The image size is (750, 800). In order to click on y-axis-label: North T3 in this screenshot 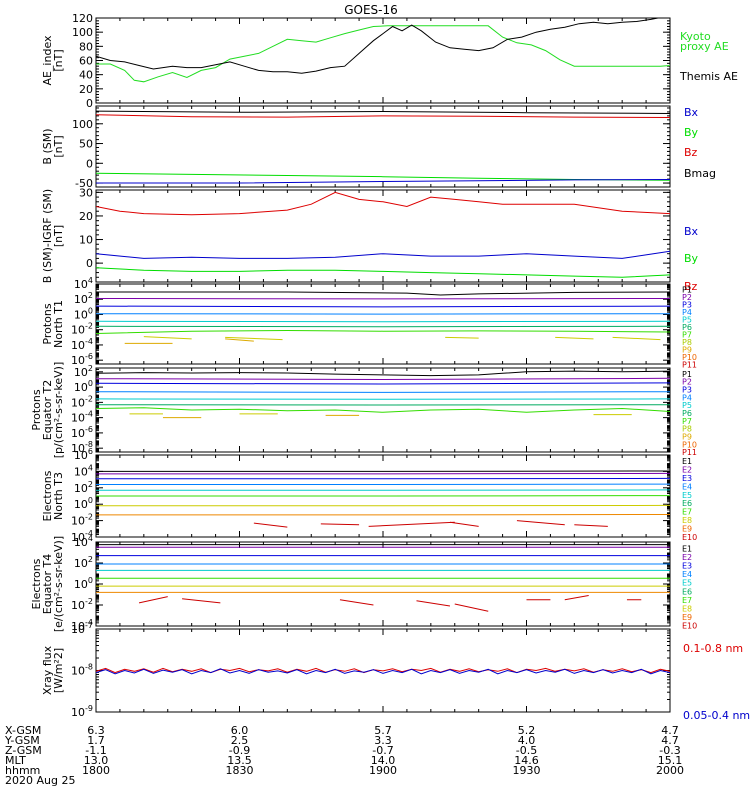, I will do `click(58, 496)`.